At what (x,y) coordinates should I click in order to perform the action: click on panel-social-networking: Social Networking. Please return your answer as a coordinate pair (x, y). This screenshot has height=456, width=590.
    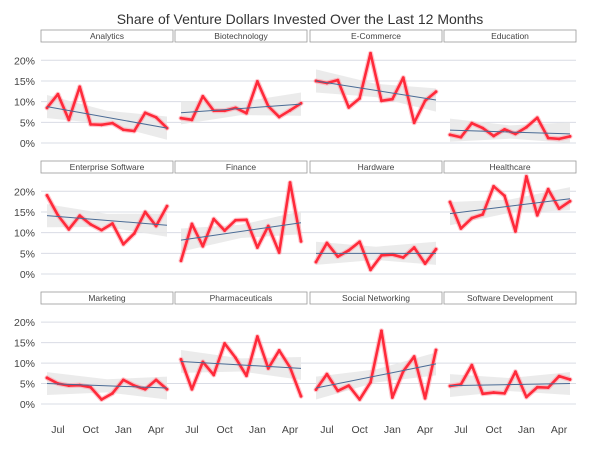
    Looking at the image, I should click on (376, 346).